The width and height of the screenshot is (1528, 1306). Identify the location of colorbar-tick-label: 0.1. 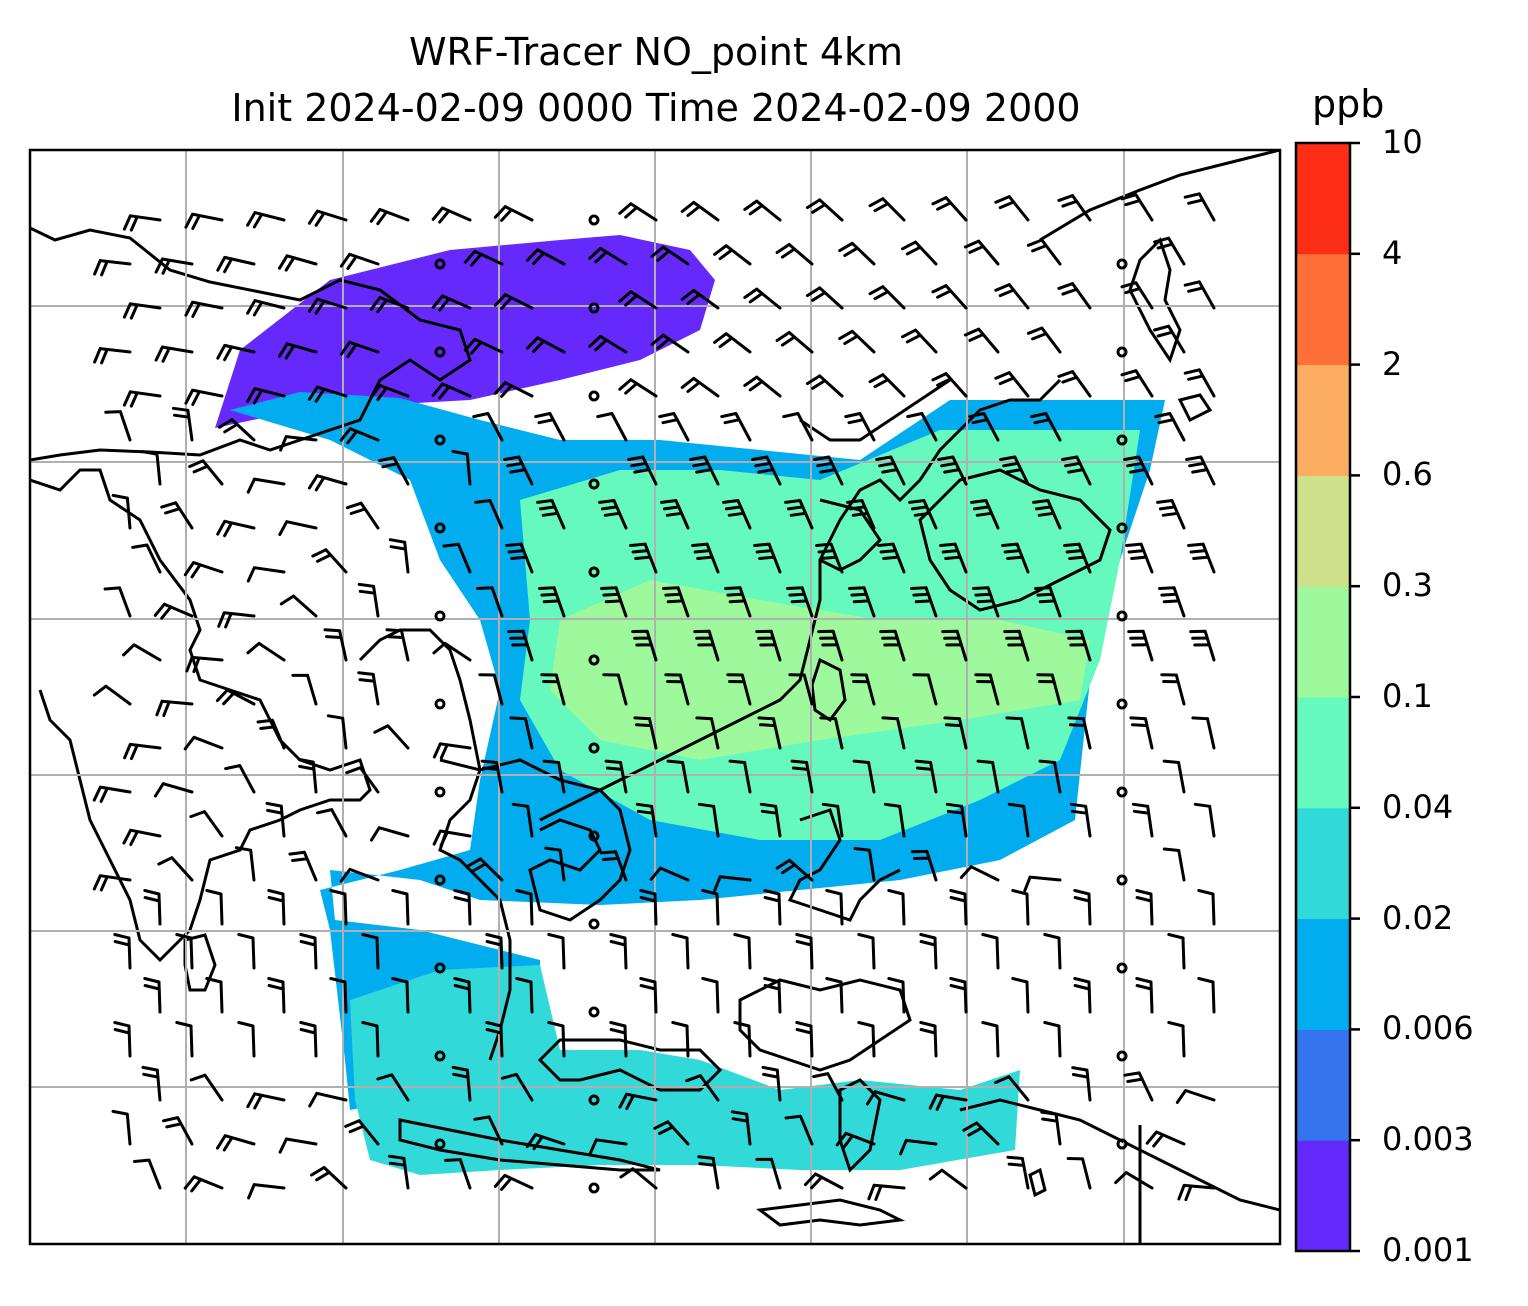
(1407, 696).